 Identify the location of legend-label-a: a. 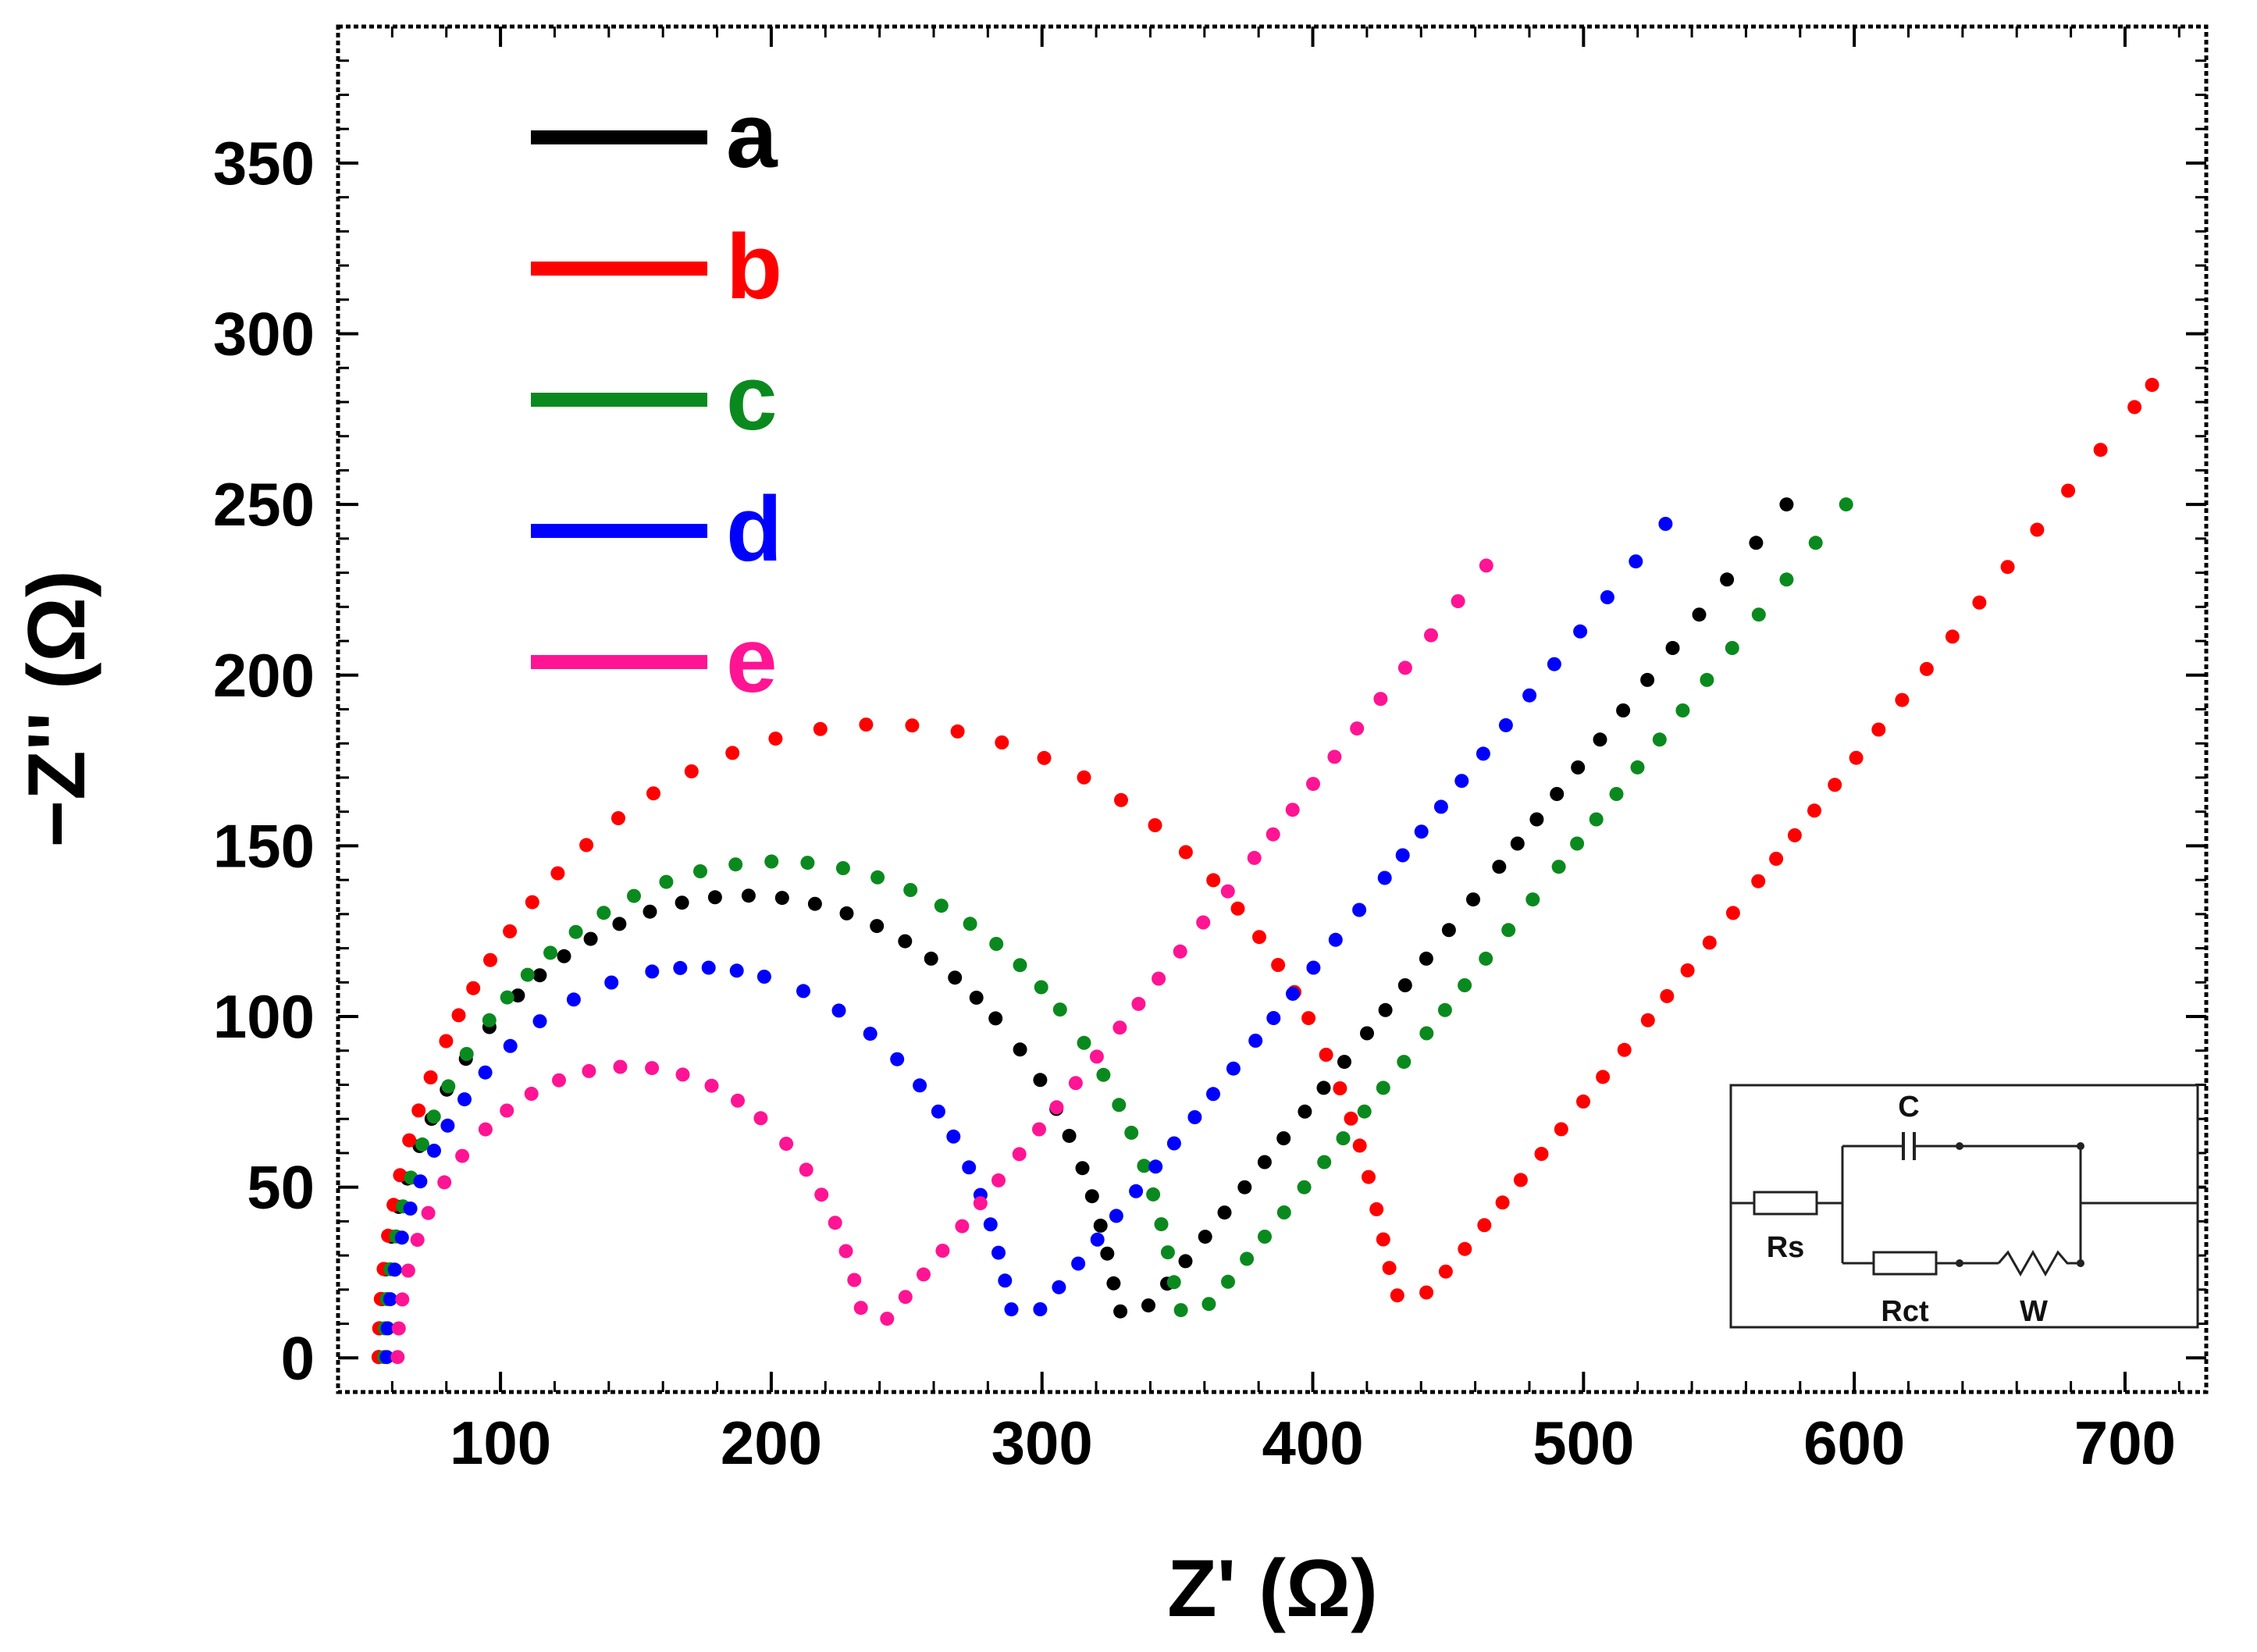
(752, 135).